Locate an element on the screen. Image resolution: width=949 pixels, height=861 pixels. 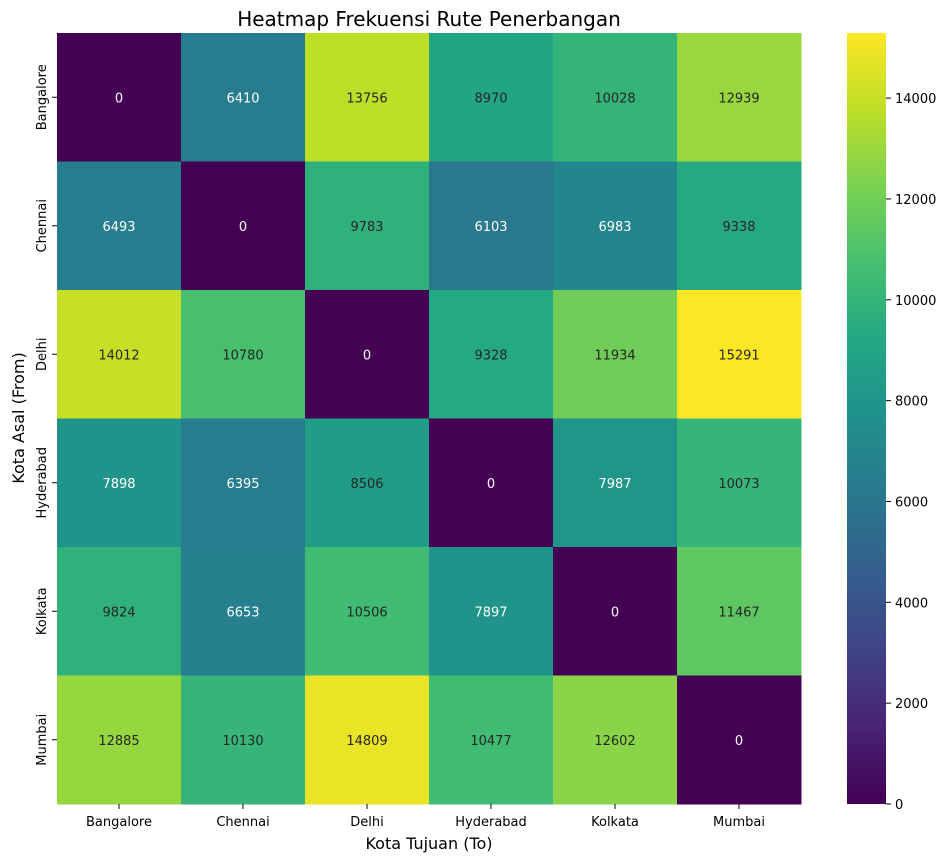
y-tick-label: Mumbai is located at coordinates (42, 740).